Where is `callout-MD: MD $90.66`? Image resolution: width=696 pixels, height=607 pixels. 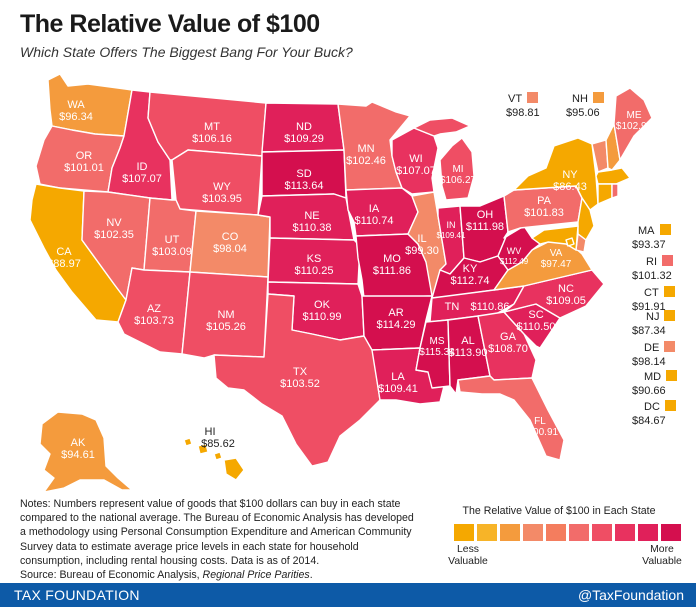
callout-MD: MD $90.66 is located at coordinates (655, 384).